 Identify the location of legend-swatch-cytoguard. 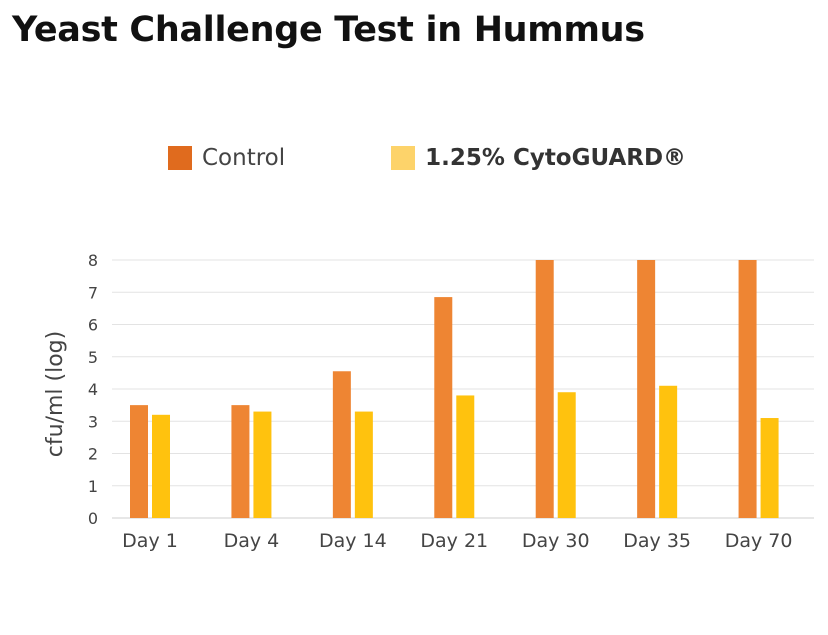
(403, 158).